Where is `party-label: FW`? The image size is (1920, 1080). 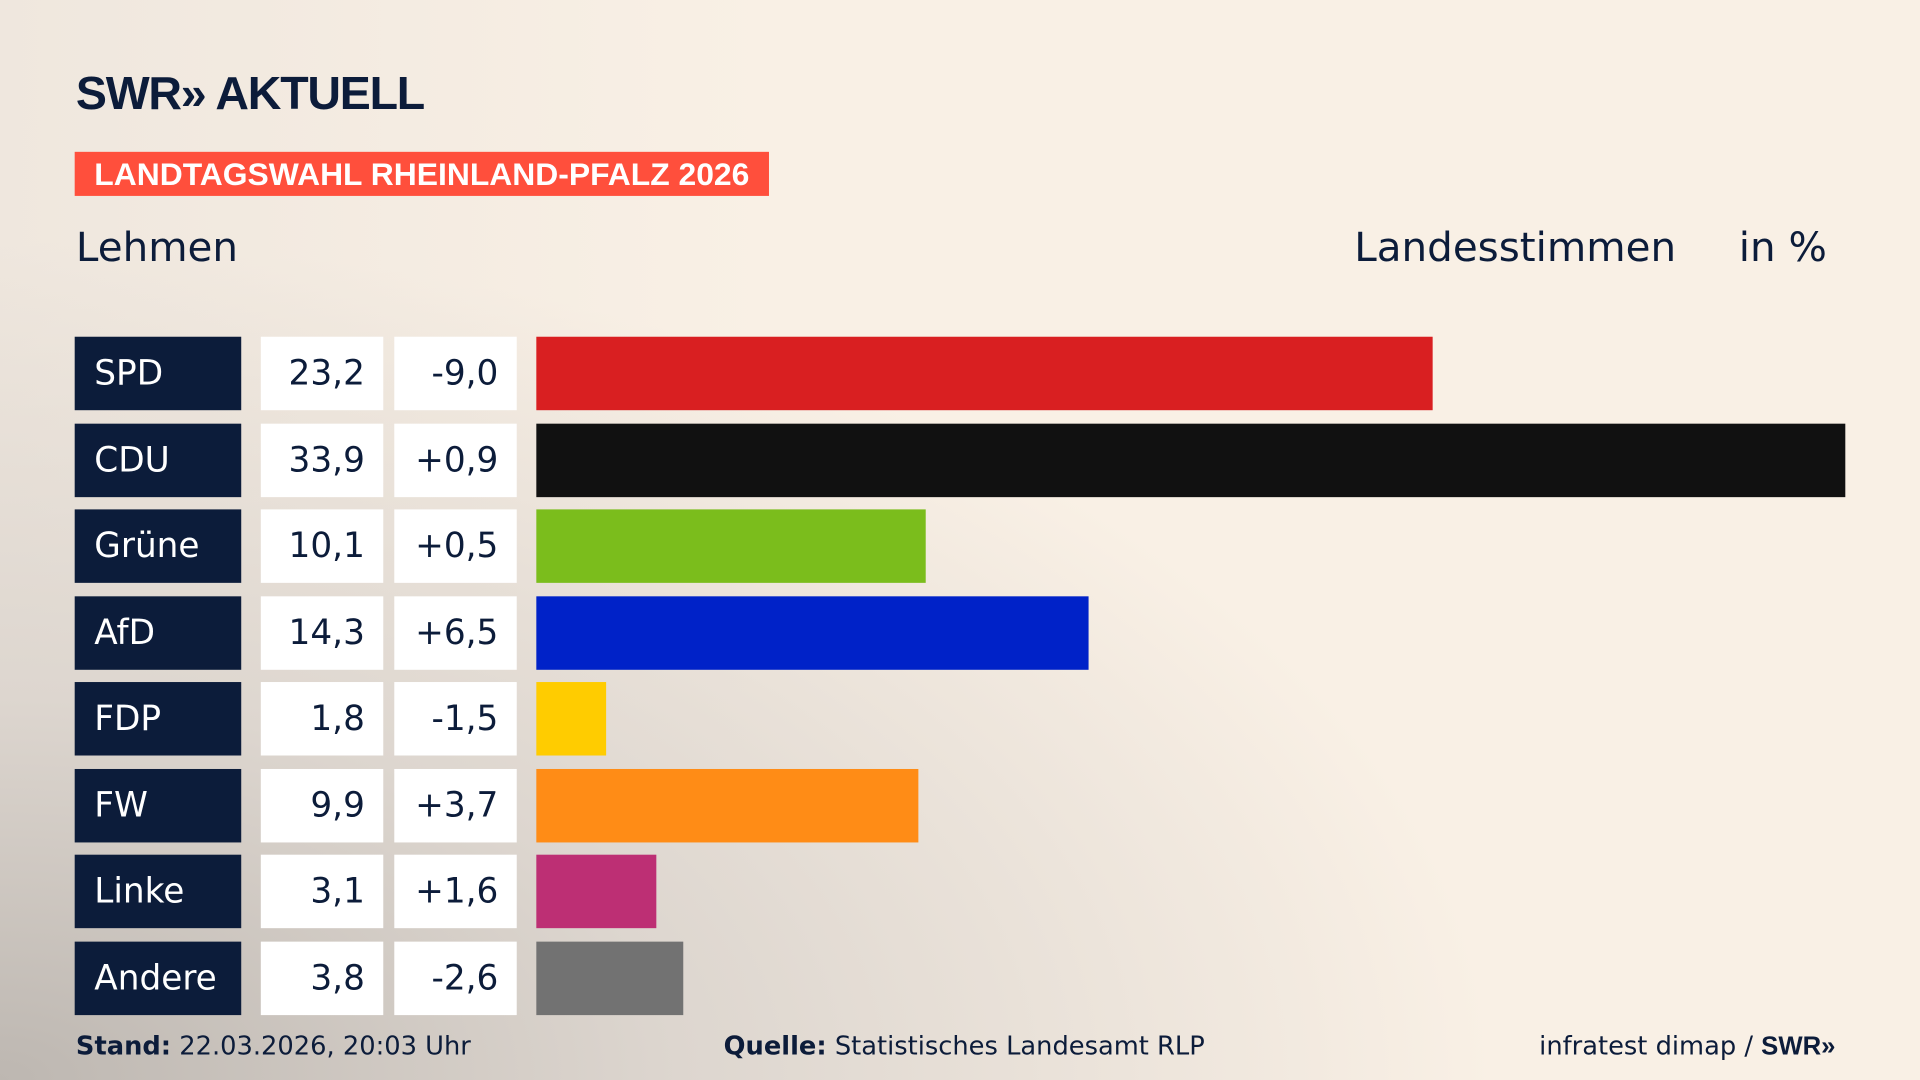
party-label: FW is located at coordinates (158, 805).